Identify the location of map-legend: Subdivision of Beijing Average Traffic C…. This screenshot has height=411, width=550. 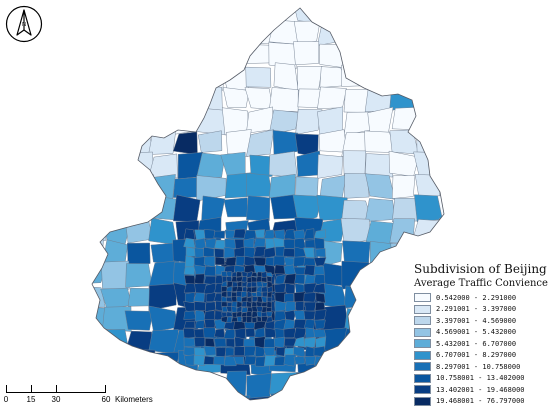
(481, 334).